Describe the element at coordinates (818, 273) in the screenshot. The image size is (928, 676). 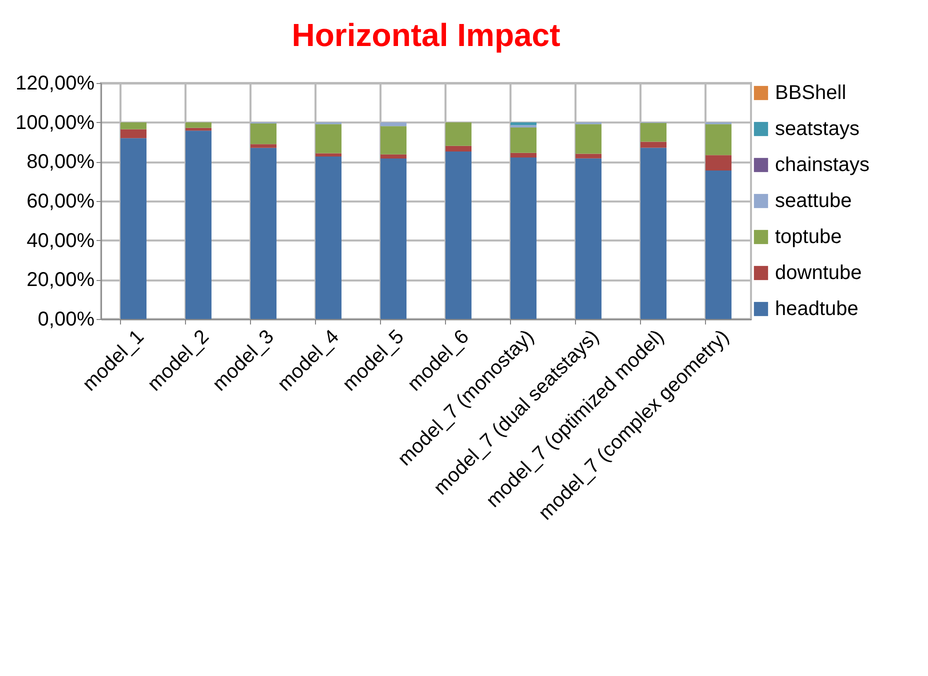
I see `legend-label: downtube` at that location.